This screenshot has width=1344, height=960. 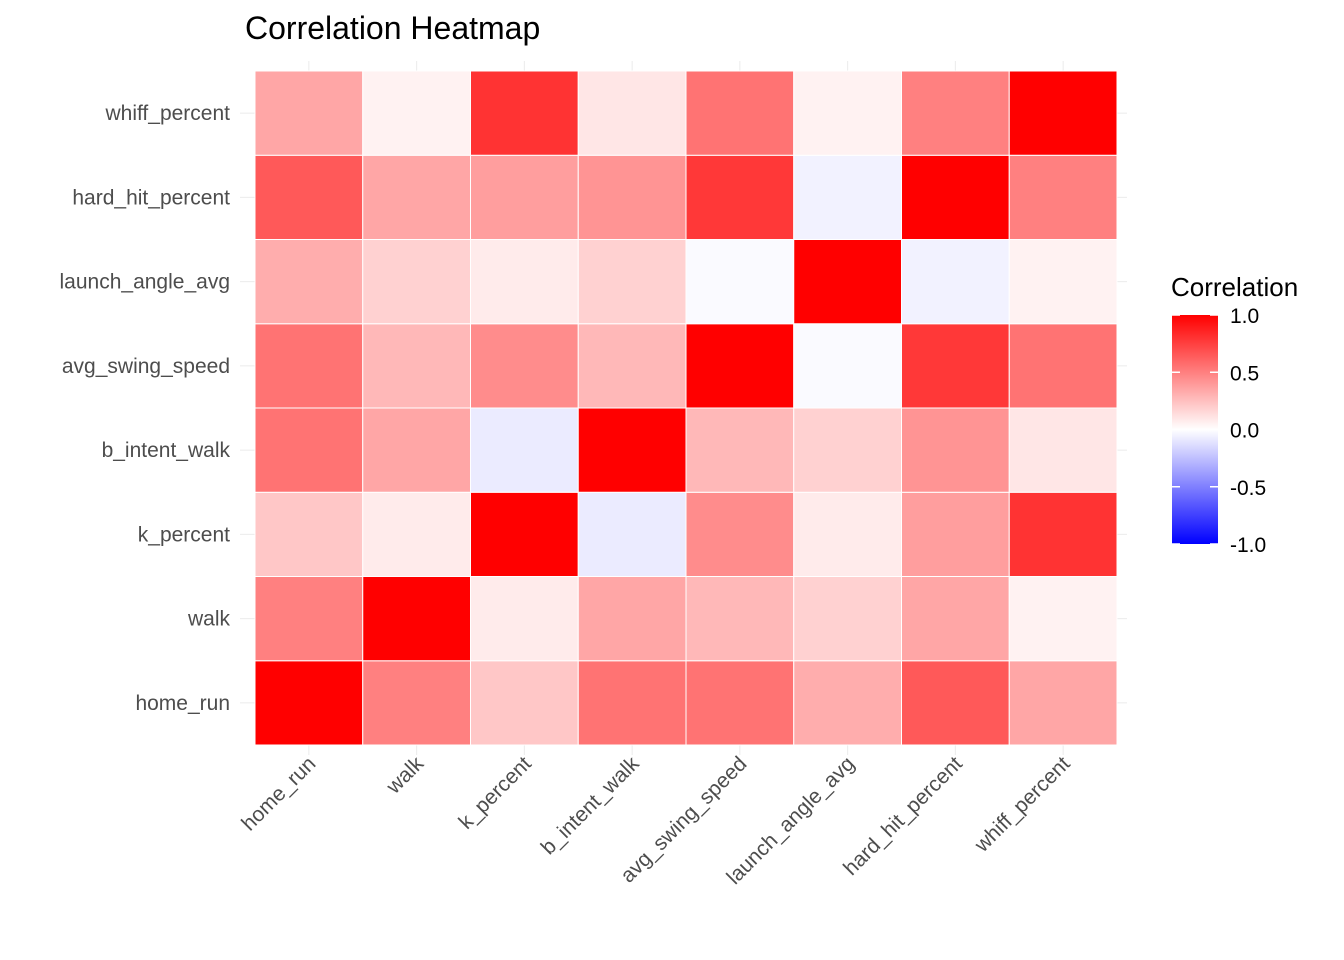 What do you see at coordinates (524, 703) in the screenshot?
I see `heatmap-cell-k_percent-home_run` at bounding box center [524, 703].